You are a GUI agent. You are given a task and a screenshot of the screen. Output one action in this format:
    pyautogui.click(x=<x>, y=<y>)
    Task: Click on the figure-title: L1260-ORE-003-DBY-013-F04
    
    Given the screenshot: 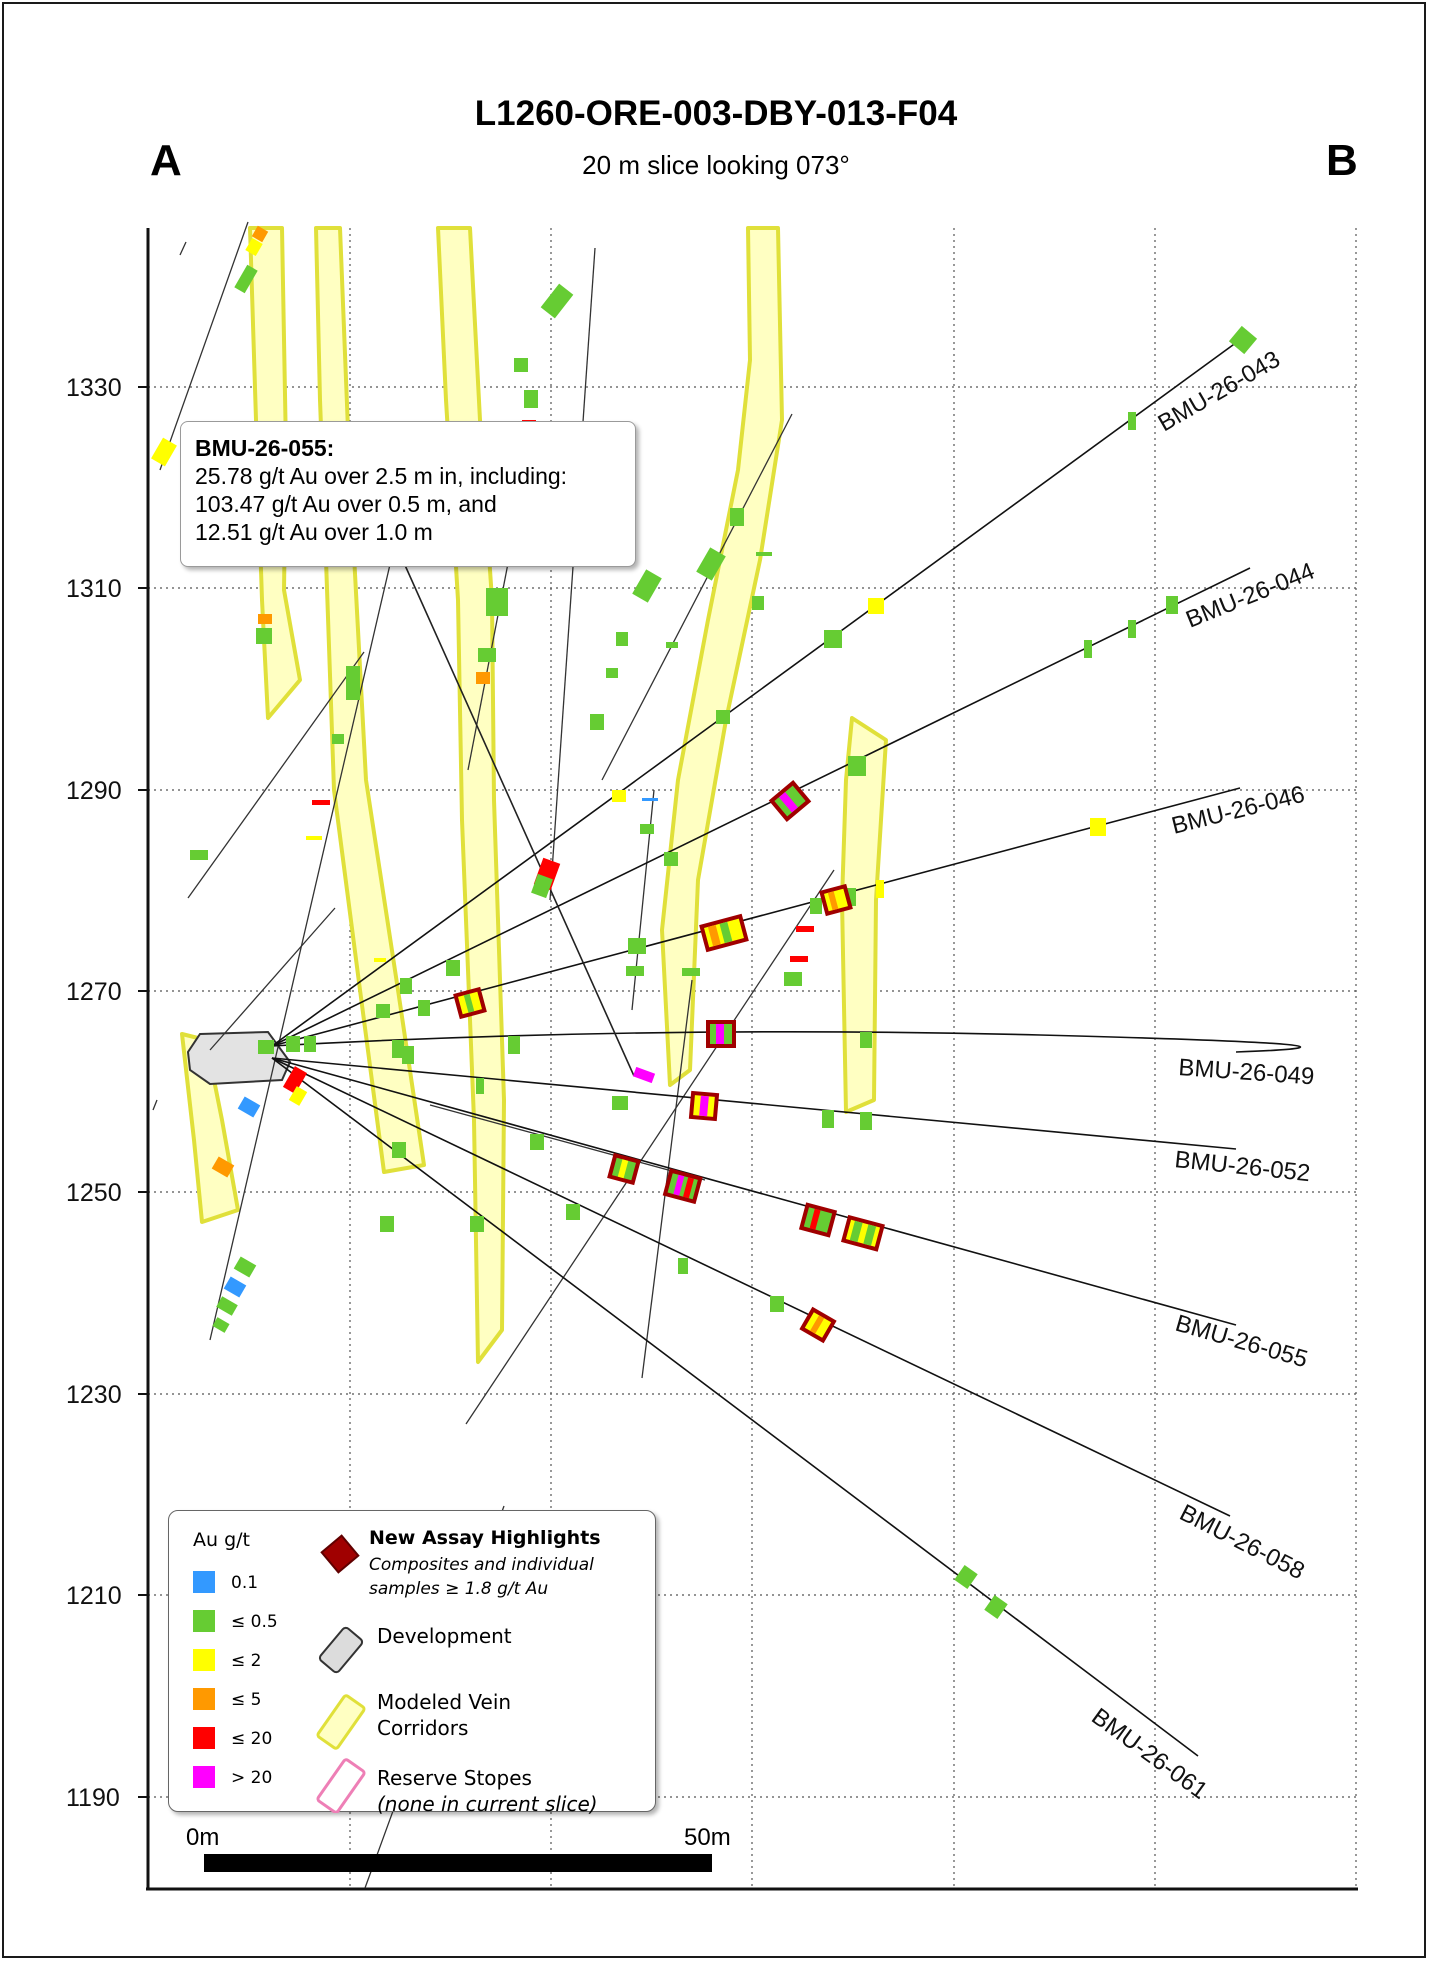 What is the action you would take?
    pyautogui.click(x=716, y=113)
    